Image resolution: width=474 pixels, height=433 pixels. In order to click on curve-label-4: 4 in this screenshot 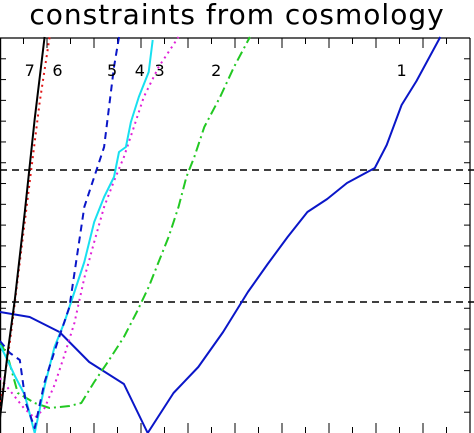, I will do `click(140, 70)`.